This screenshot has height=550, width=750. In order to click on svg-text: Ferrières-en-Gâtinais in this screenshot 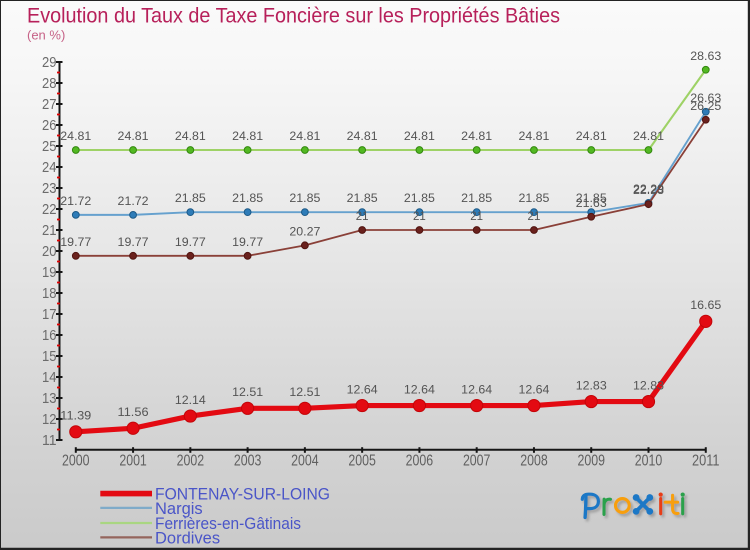, I will do `click(228, 524)`.